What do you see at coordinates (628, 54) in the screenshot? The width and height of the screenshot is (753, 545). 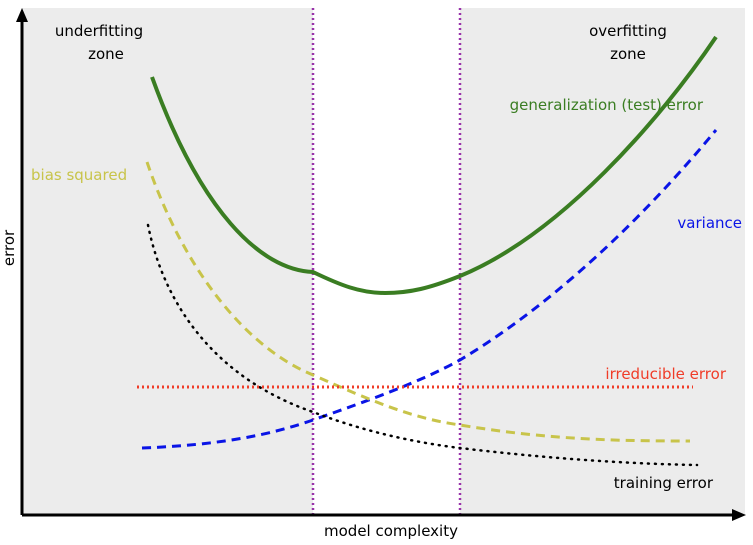 I see `overfitting-label-line2: zone` at bounding box center [628, 54].